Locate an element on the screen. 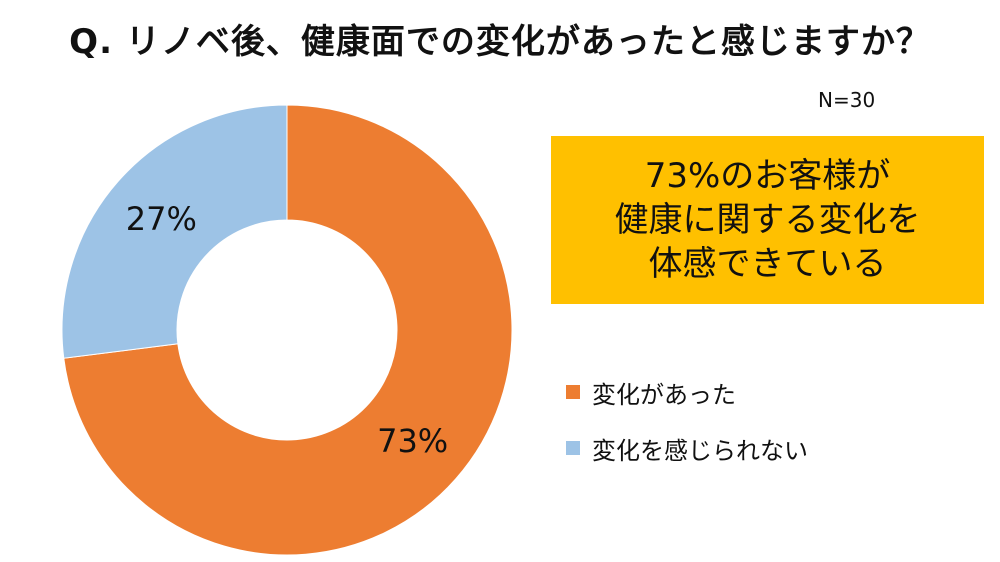 This screenshot has height=562, width=1000. callout-line-3: 体感できている is located at coordinates (767, 264).